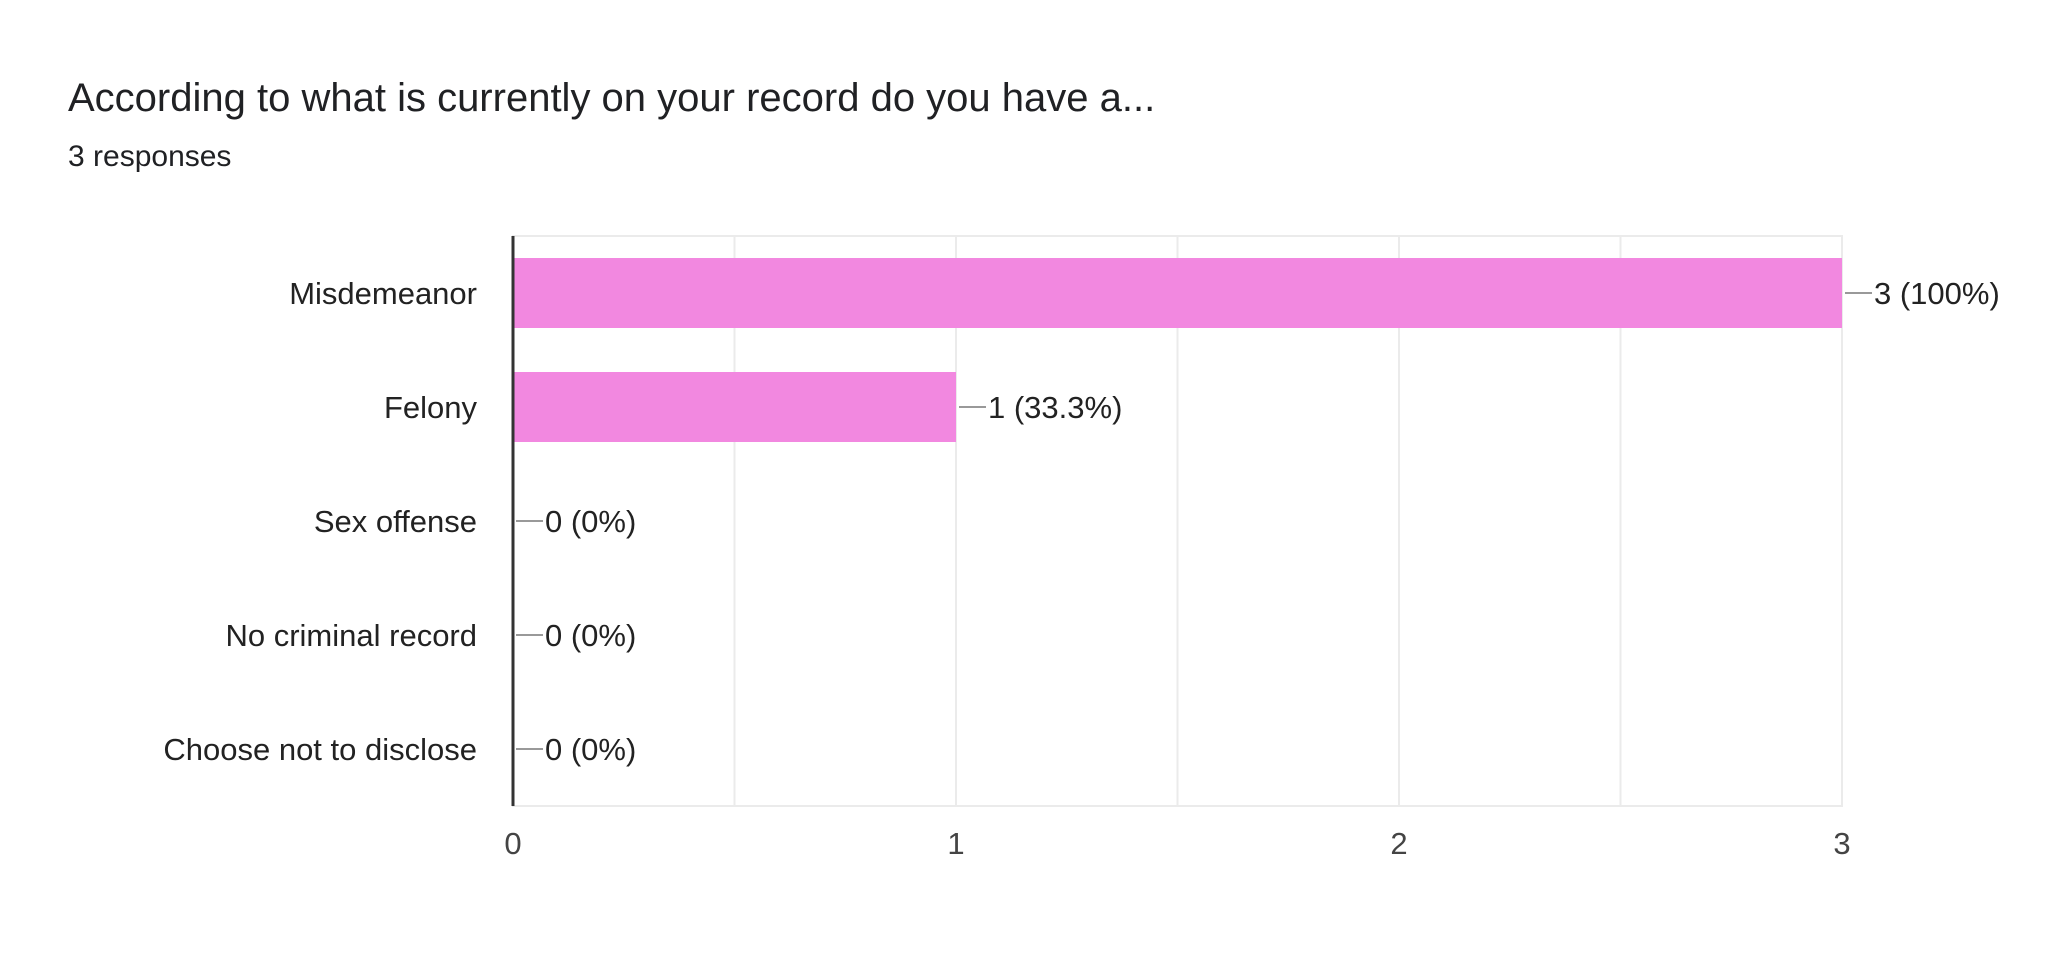 The height and width of the screenshot is (974, 2048). Describe the element at coordinates (955, 843) in the screenshot. I see `x-tick-label: 1` at that location.